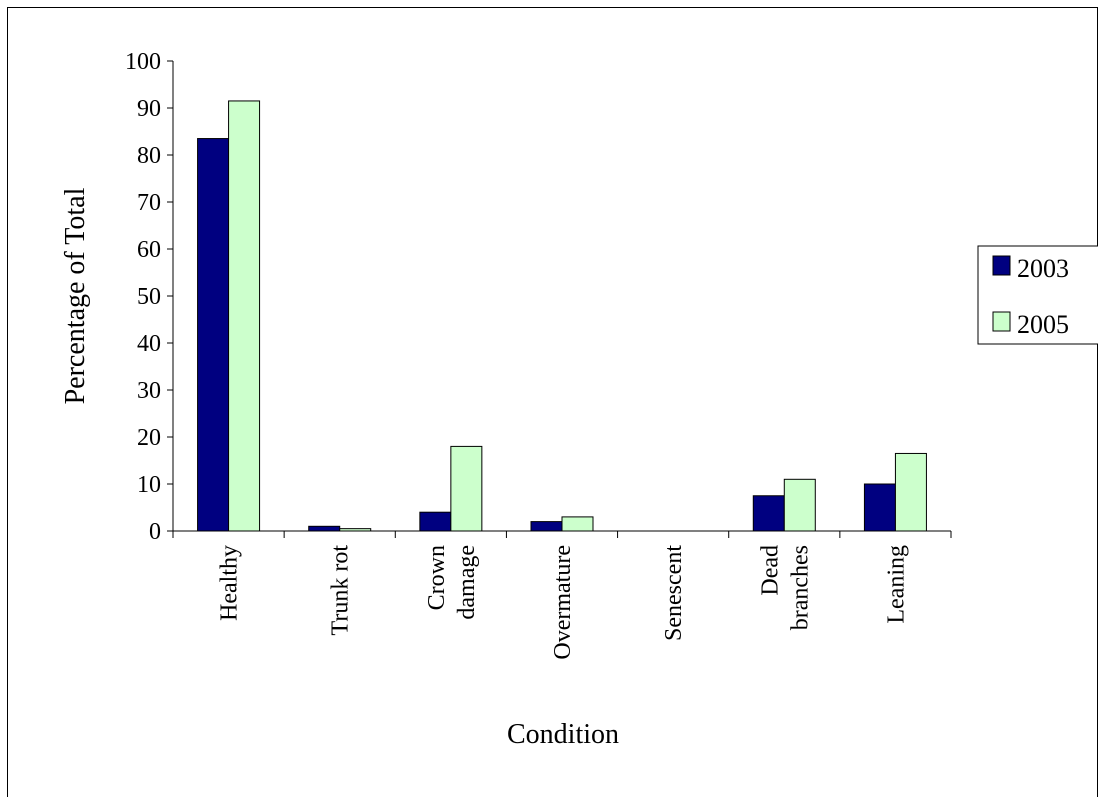 This screenshot has width=1098, height=797. What do you see at coordinates (1001, 265) in the screenshot?
I see `legend-swatch-2003` at bounding box center [1001, 265].